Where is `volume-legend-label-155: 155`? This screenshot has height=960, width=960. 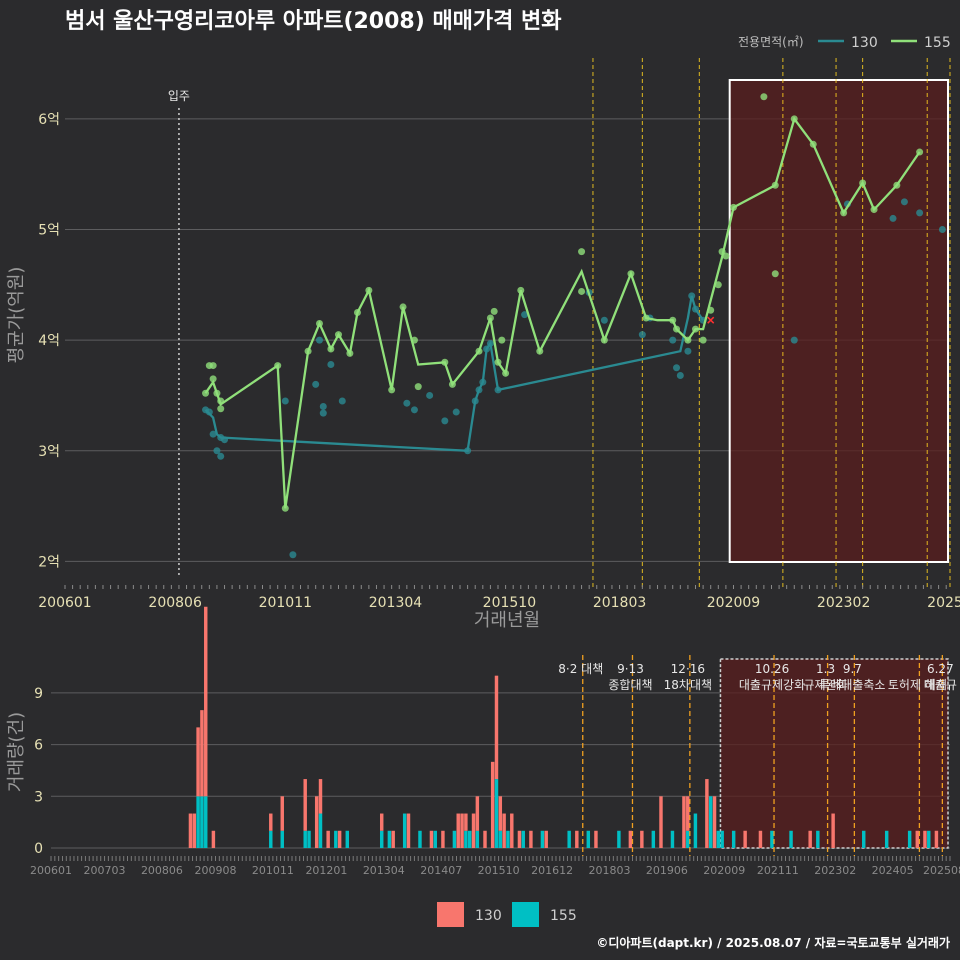 volume-legend-label-155: 155 is located at coordinates (563, 916).